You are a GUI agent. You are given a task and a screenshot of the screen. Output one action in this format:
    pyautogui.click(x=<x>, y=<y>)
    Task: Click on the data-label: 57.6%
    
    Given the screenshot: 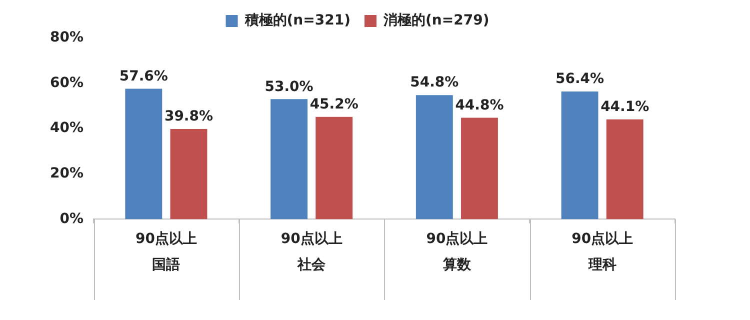 What is the action you would take?
    pyautogui.click(x=143, y=76)
    